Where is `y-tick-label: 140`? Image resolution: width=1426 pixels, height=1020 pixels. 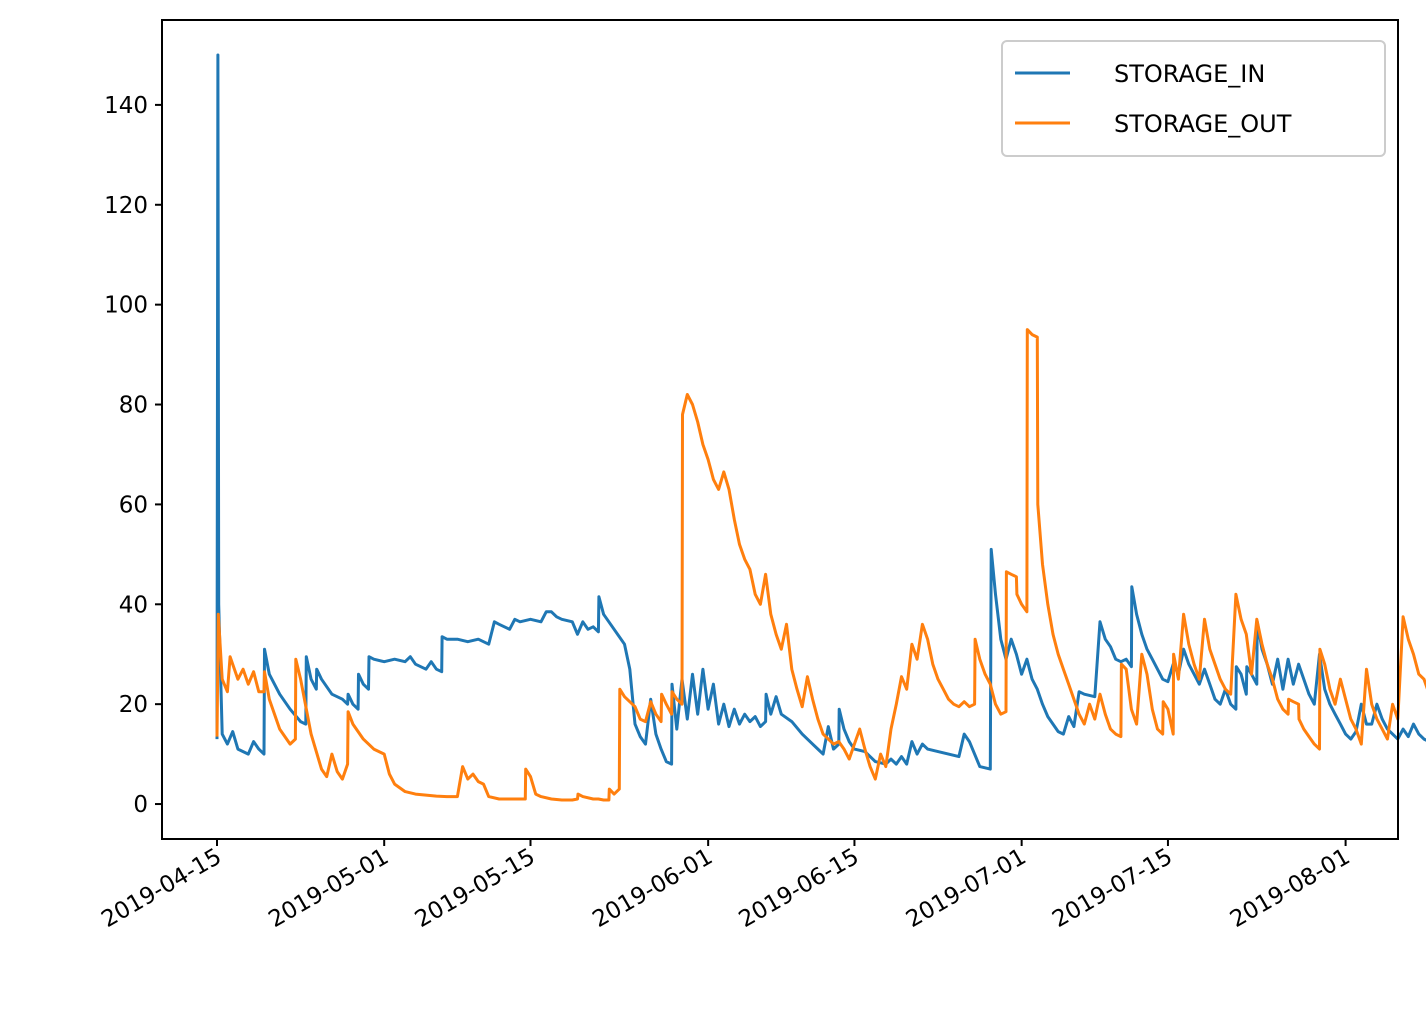 y-tick-label: 140 is located at coordinates (126, 106).